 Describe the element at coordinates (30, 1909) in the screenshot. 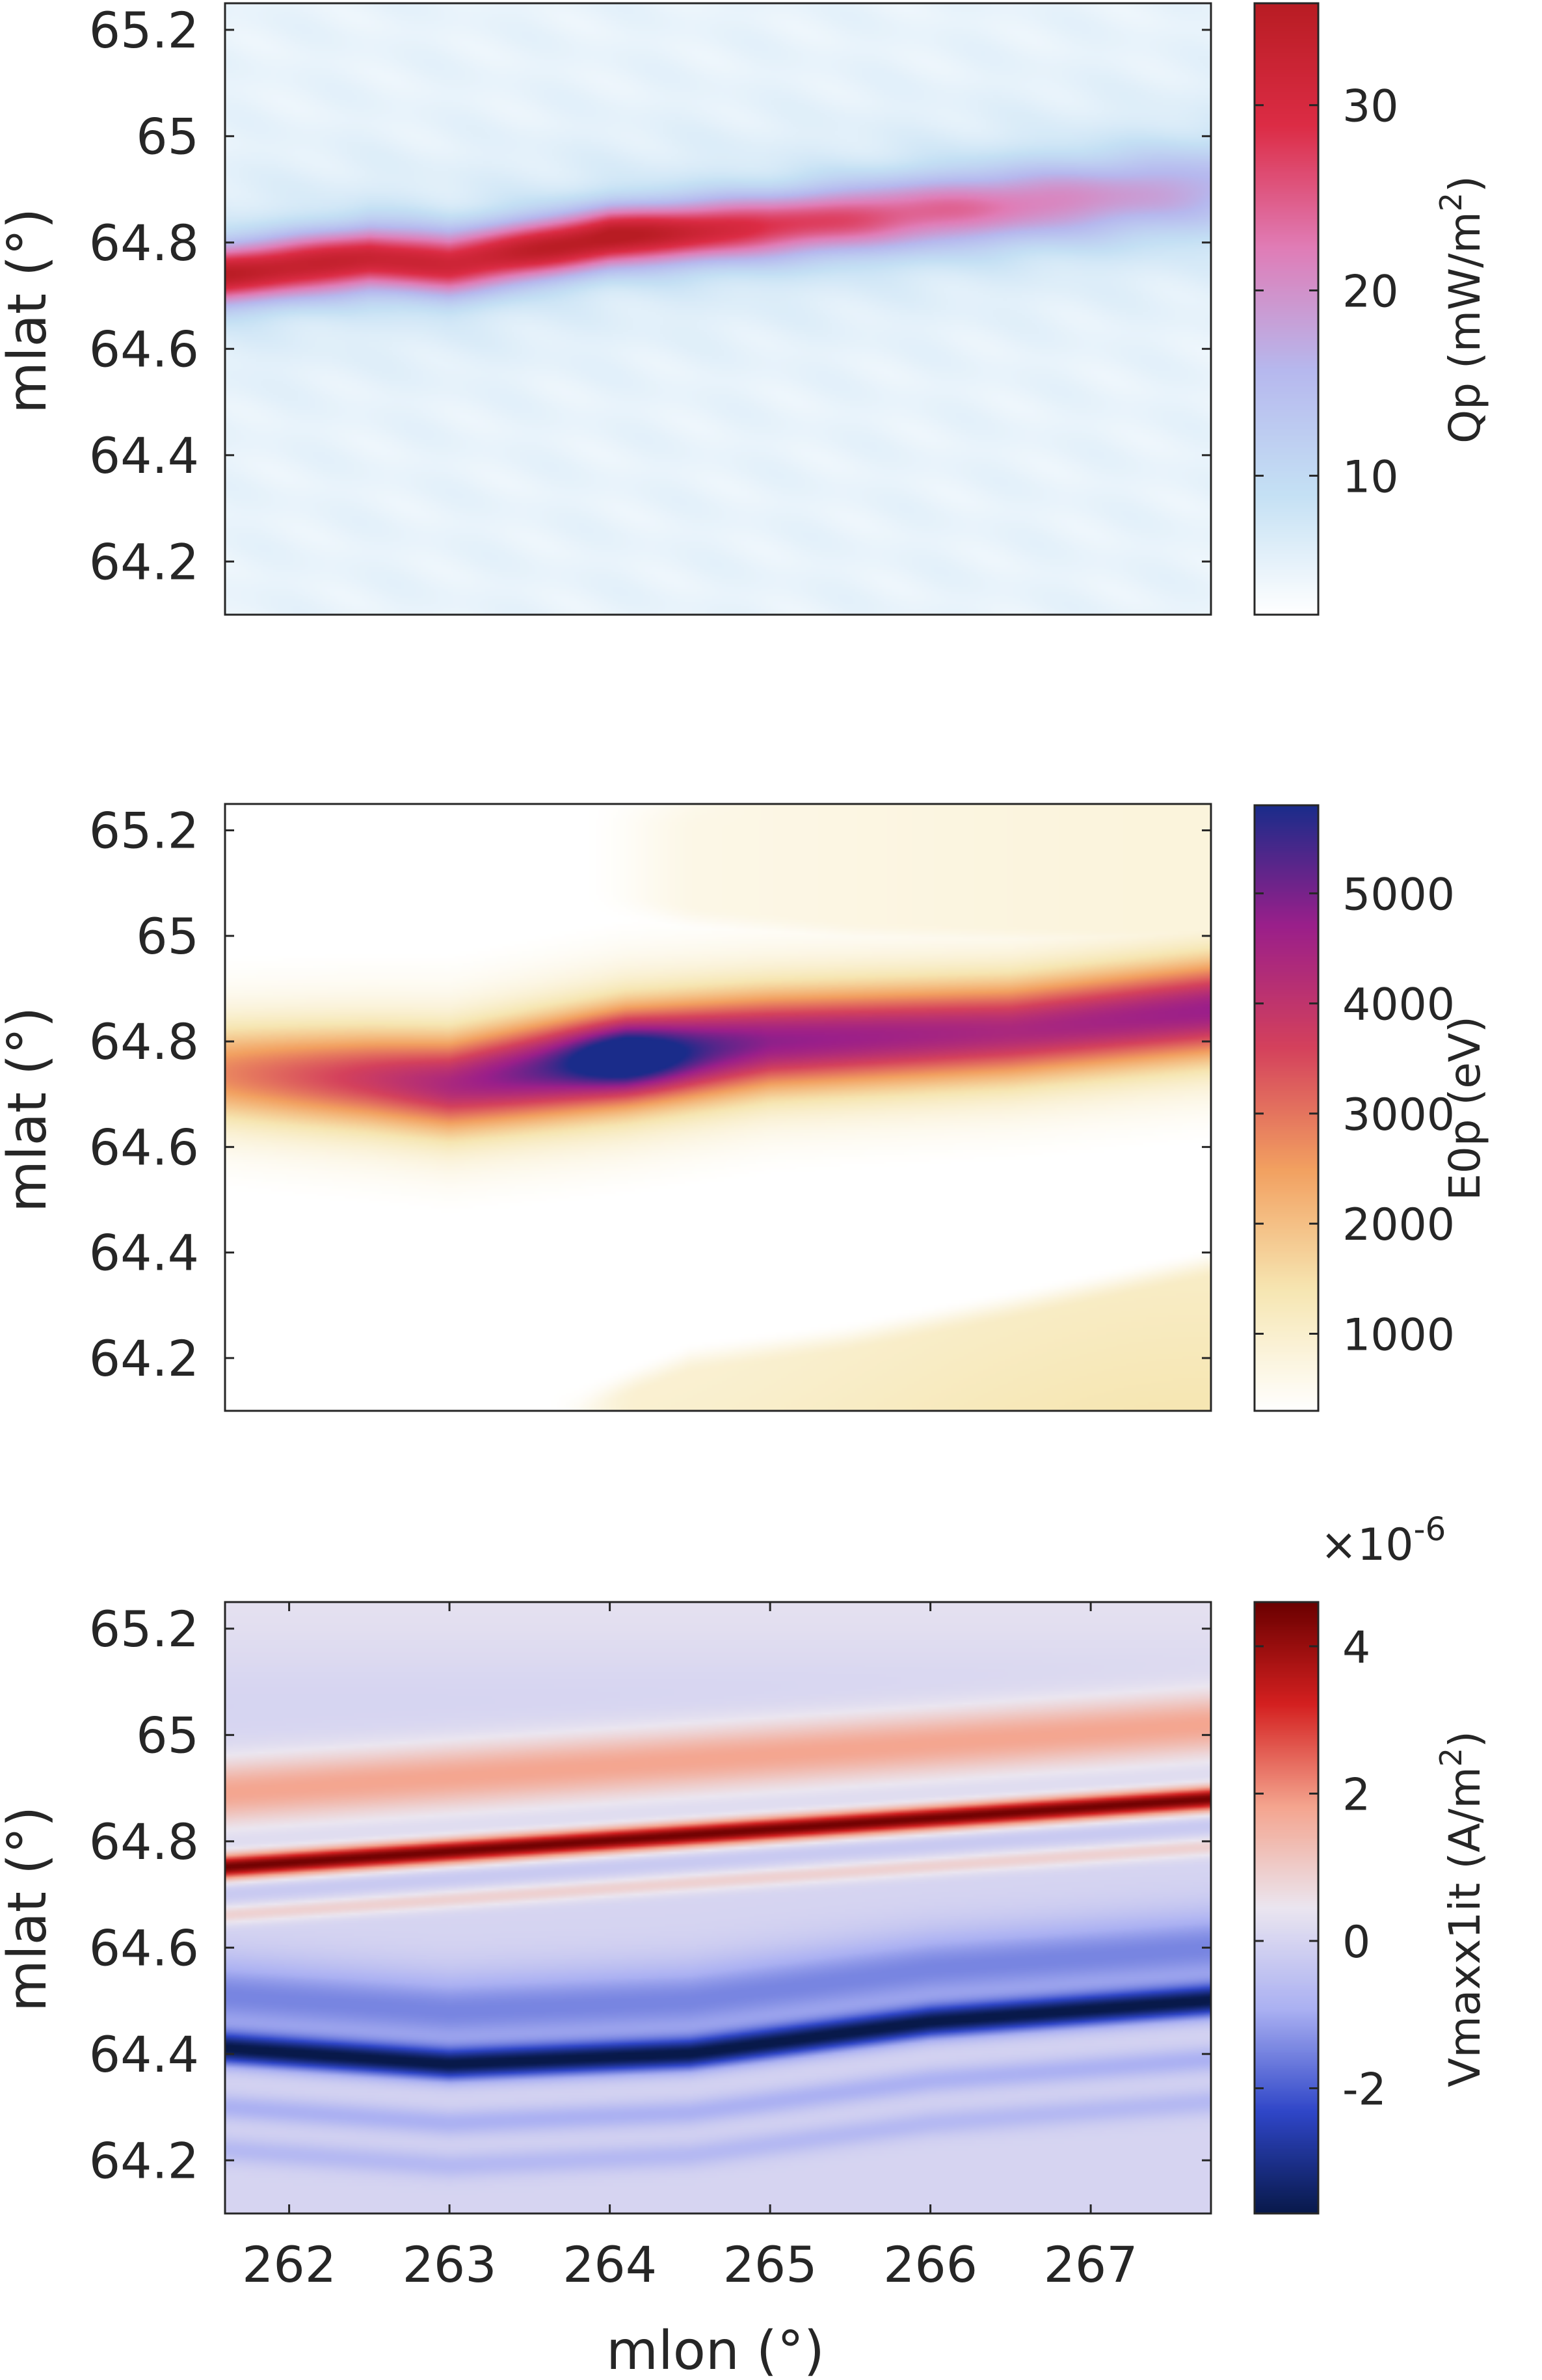

I see `vmax-ylabel: mlat (°)` at that location.